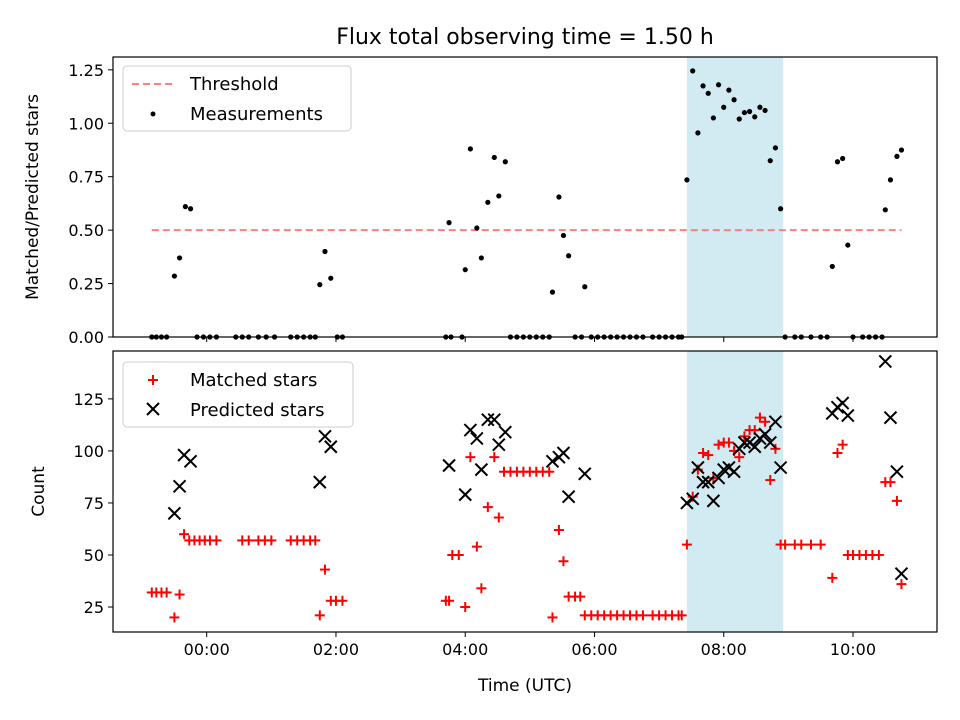 The image size is (960, 720). What do you see at coordinates (88, 399) in the screenshot?
I see `counts-y-tick-label: 125` at bounding box center [88, 399].